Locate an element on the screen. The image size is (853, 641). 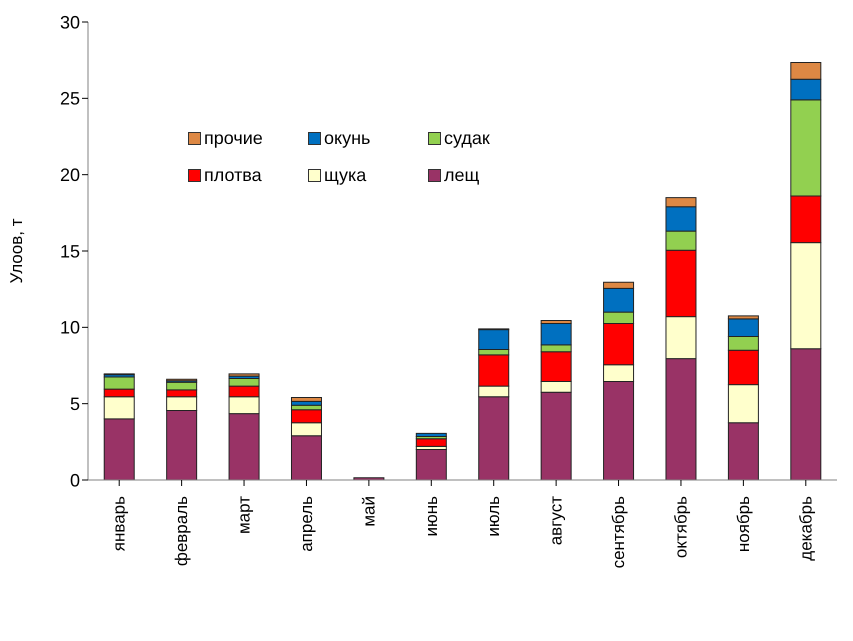
x-tick-label: октябрь is located at coordinates (680, 527).